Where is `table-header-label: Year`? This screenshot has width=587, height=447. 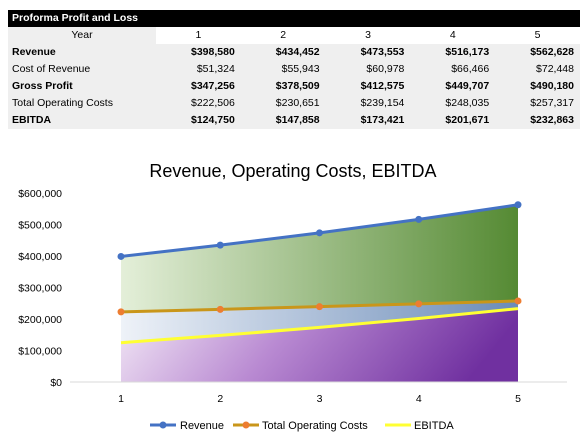 table-header-label: Year is located at coordinates (82, 35).